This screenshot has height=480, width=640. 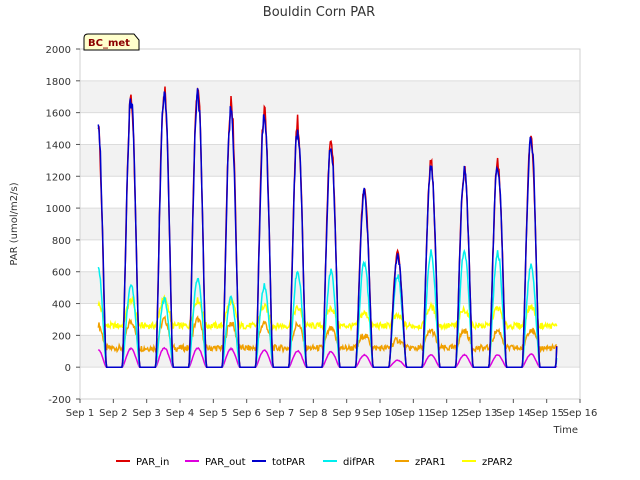 I want to click on x-axis-label: Time, so click(x=565, y=430).